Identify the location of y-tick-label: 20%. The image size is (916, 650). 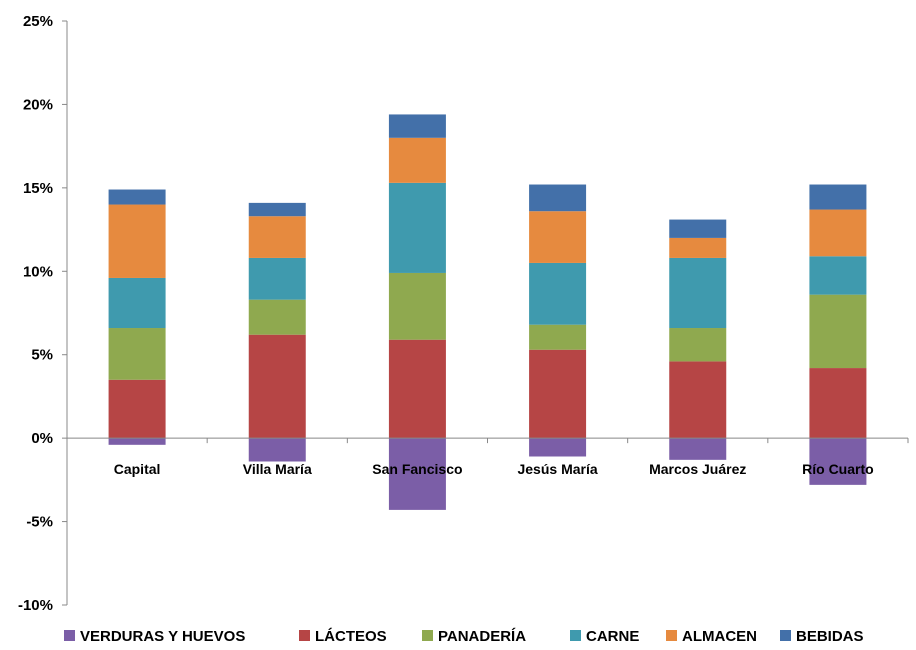
(38, 104).